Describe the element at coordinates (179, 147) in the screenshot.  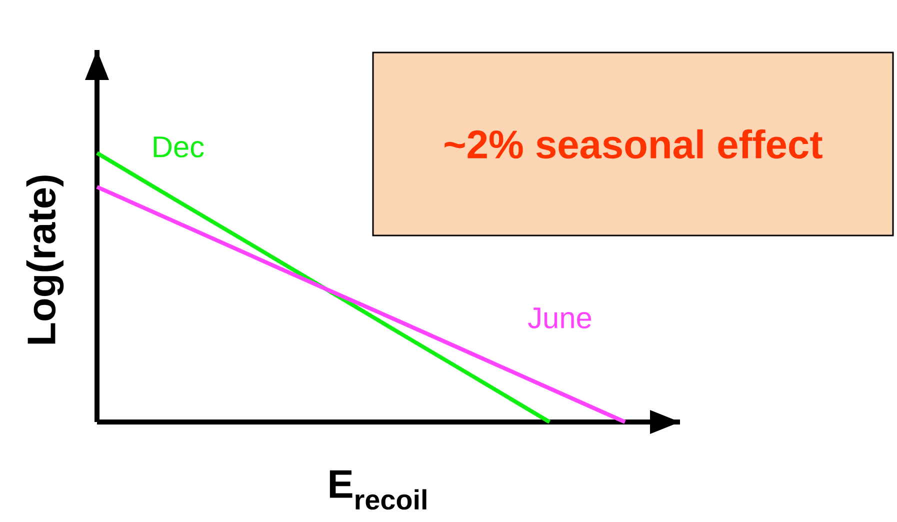
I see `series-label: Dec` at that location.